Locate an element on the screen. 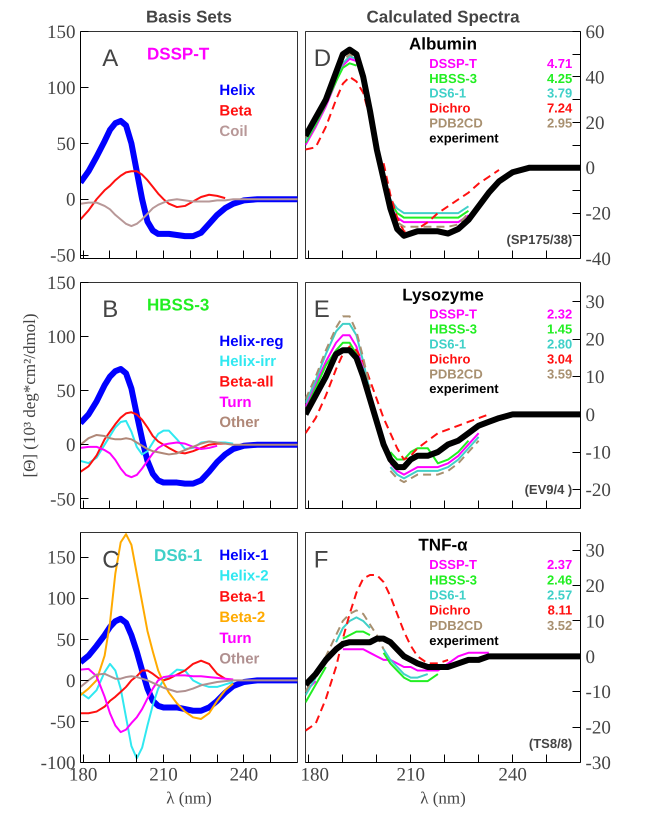  annotation: (SP175/38) is located at coordinates (539, 240).